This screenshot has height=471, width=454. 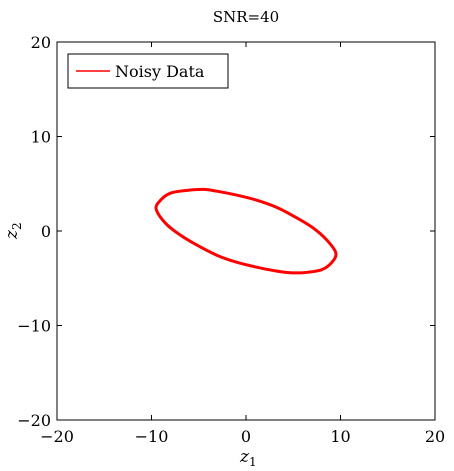 What do you see at coordinates (34, 420) in the screenshot?
I see `y-tick-label: −20` at bounding box center [34, 420].